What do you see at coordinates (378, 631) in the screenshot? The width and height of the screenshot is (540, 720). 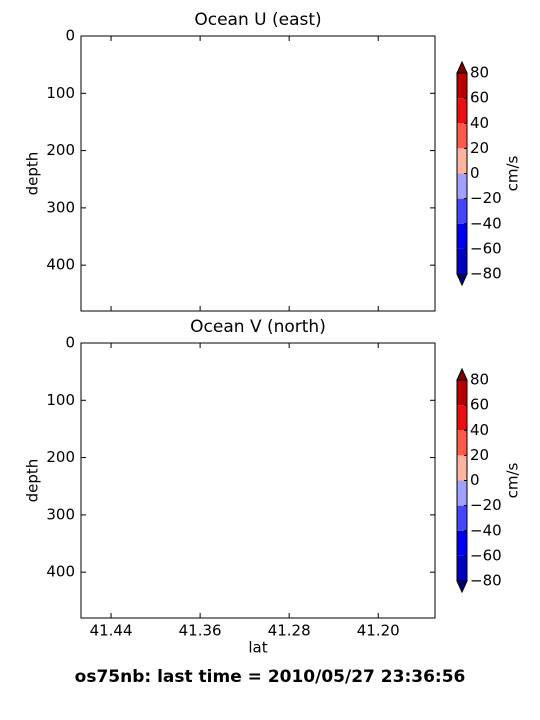 I see `x-tick-label: 41.20` at bounding box center [378, 631].